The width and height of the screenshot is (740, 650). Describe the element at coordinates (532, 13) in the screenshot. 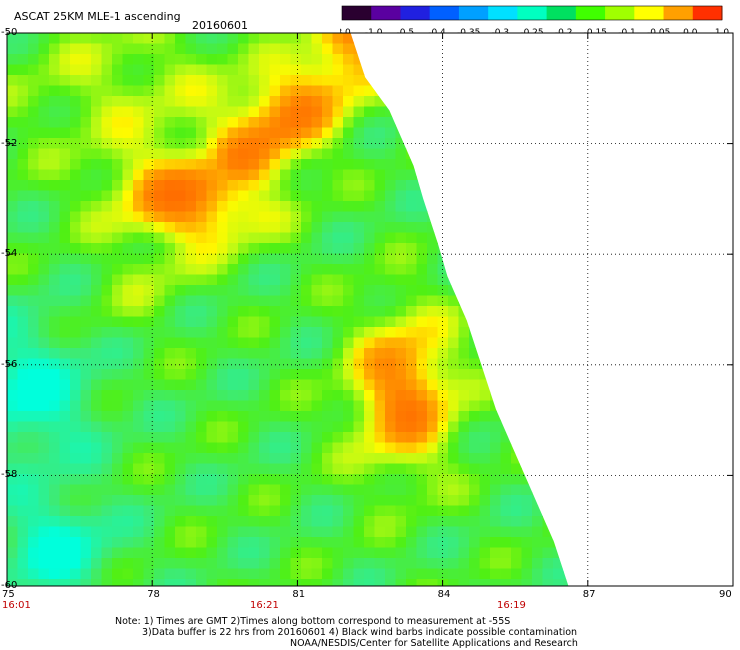

I see `colorbar-swatches` at that location.